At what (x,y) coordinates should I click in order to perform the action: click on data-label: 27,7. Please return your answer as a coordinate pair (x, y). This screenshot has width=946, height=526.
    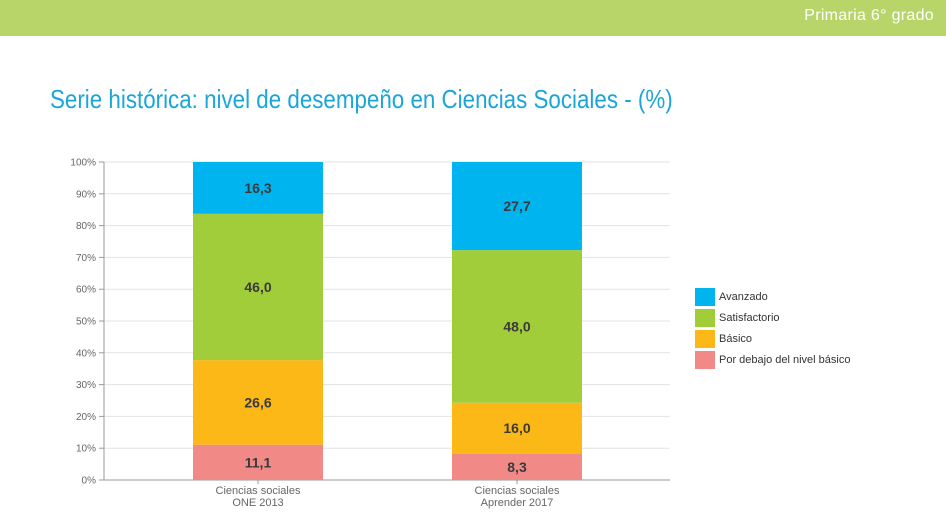
    Looking at the image, I should click on (516, 206).